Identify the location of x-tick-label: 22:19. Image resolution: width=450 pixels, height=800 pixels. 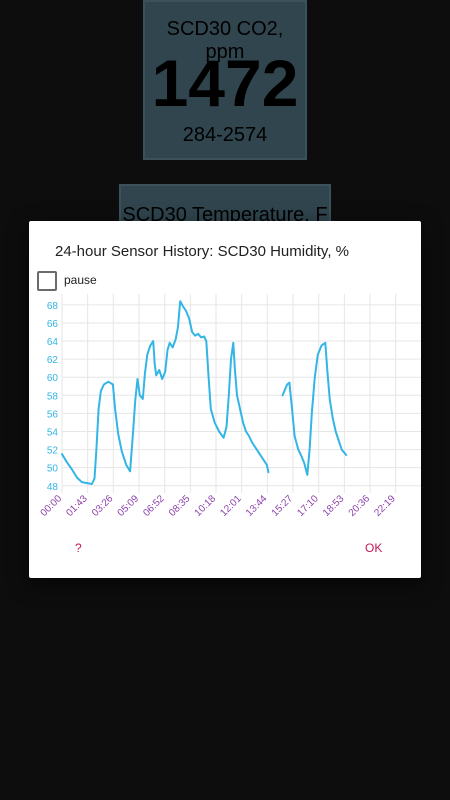
(385, 506).